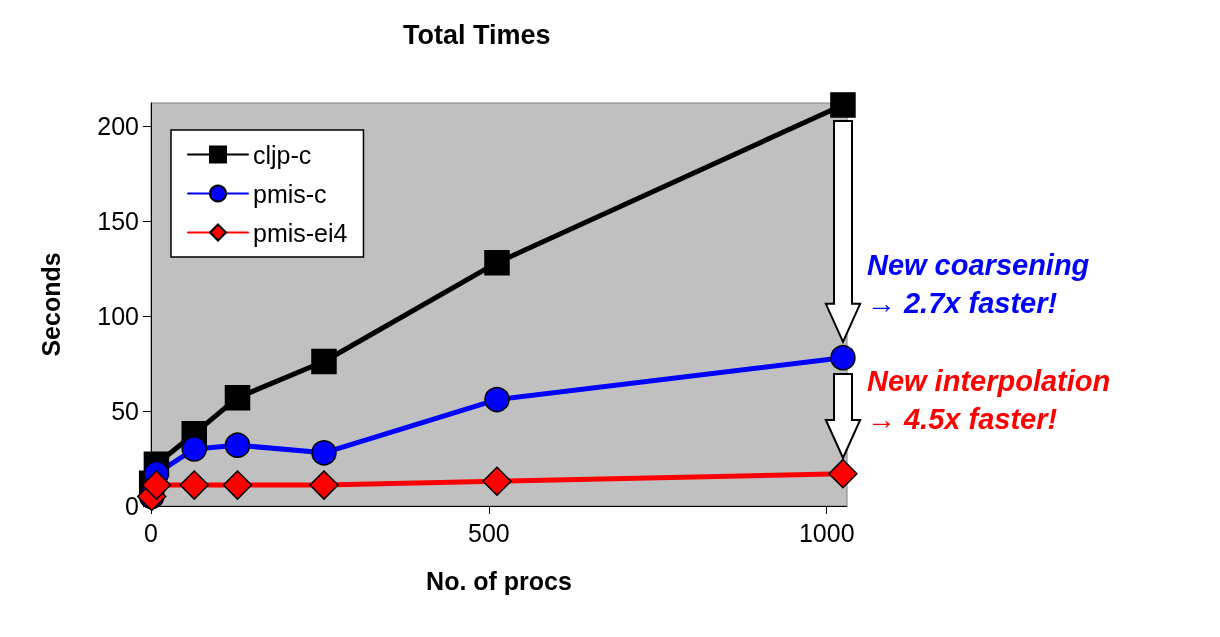 Image resolution: width=1220 pixels, height=637 pixels. What do you see at coordinates (118, 315) in the screenshot?
I see `y-tick-label: 100` at bounding box center [118, 315].